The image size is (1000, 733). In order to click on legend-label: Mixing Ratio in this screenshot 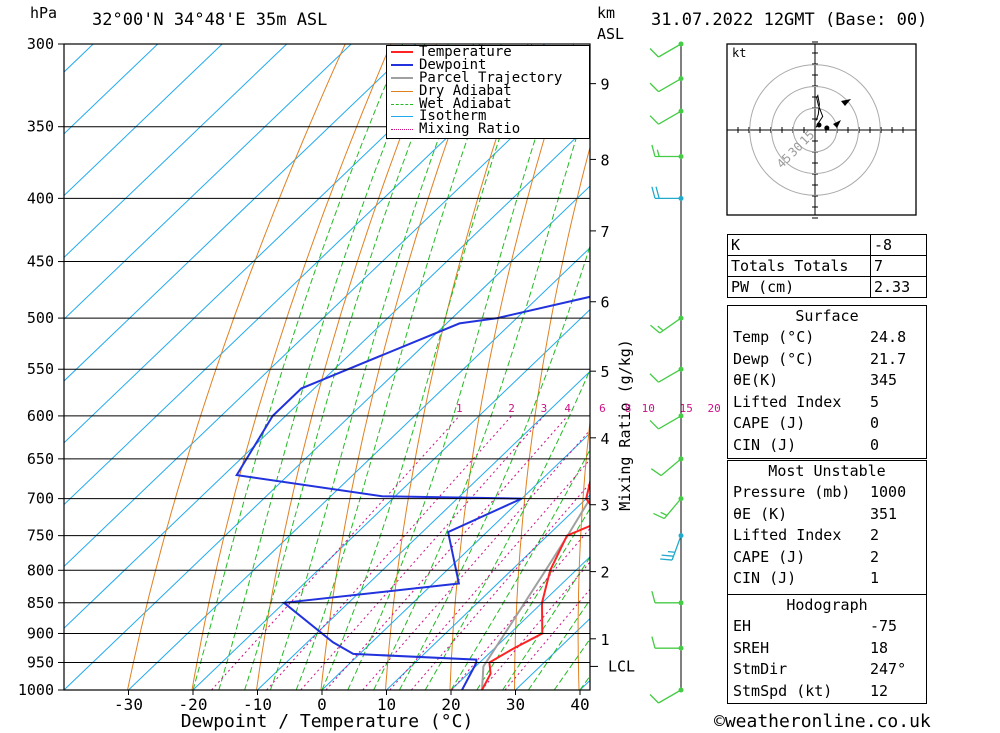, I will do `click(470, 129)`.